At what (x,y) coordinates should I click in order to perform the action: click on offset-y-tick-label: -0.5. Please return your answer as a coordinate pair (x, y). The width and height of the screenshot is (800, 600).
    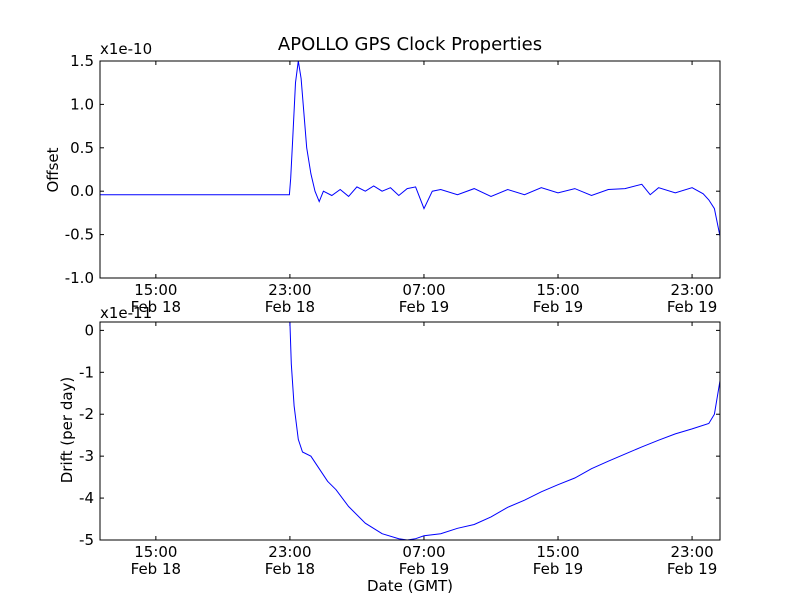
    Looking at the image, I should click on (79, 235).